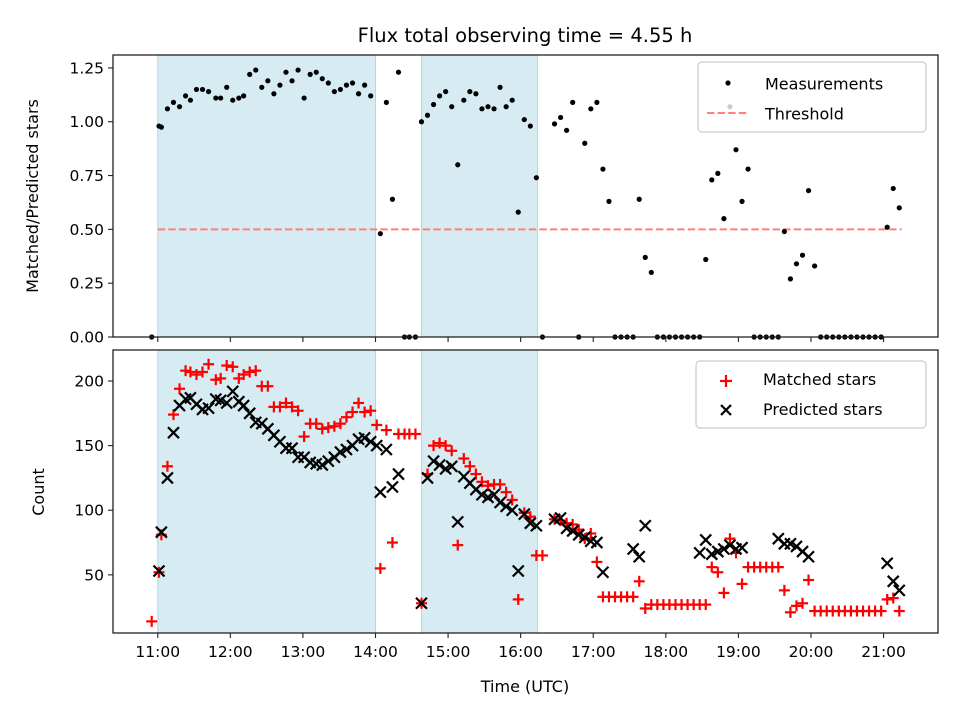 The image size is (960, 720). I want to click on x-tick-label: 16:00, so click(520, 652).